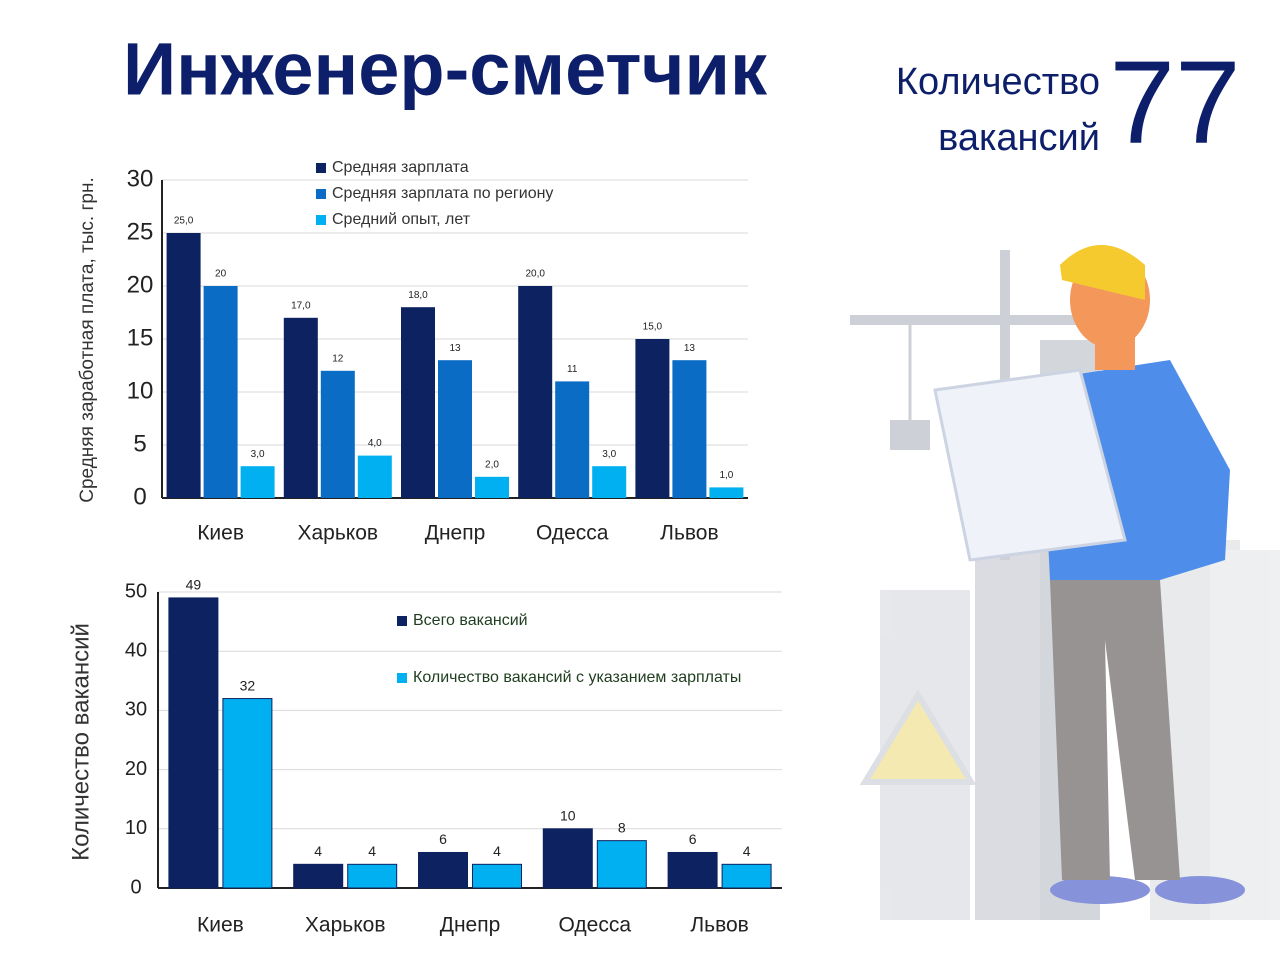 The height and width of the screenshot is (960, 1280). What do you see at coordinates (535, 274) in the screenshot?
I see `data-label: 20,0` at bounding box center [535, 274].